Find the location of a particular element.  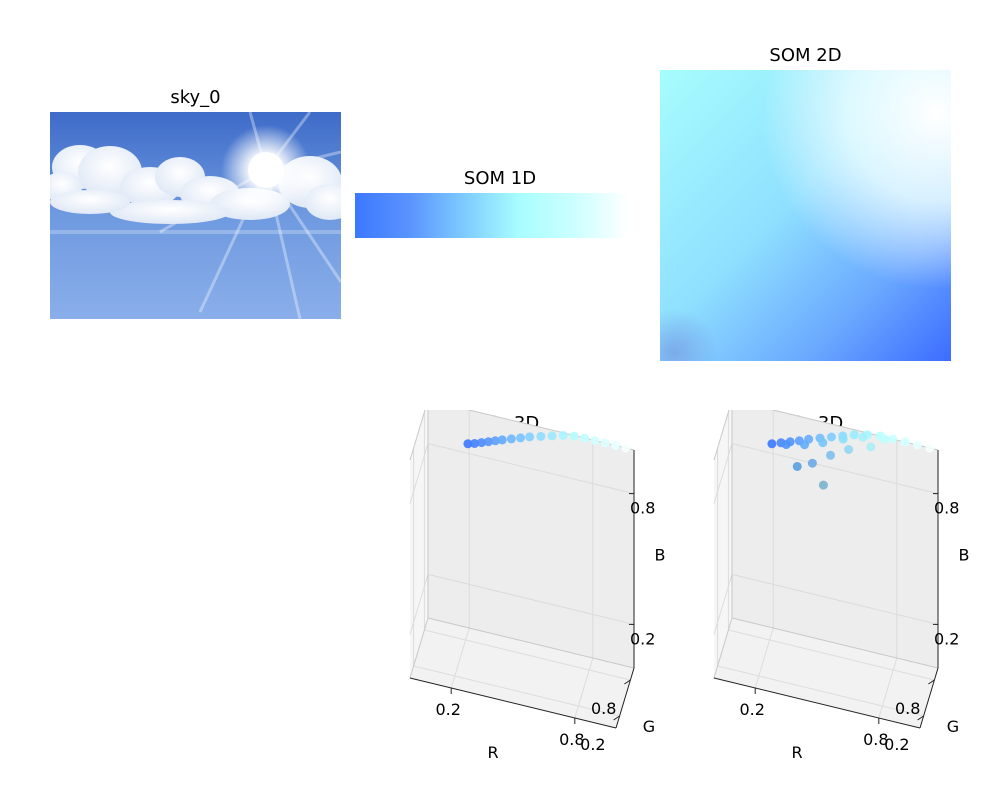

sky-photo-drawing is located at coordinates (195, 215).